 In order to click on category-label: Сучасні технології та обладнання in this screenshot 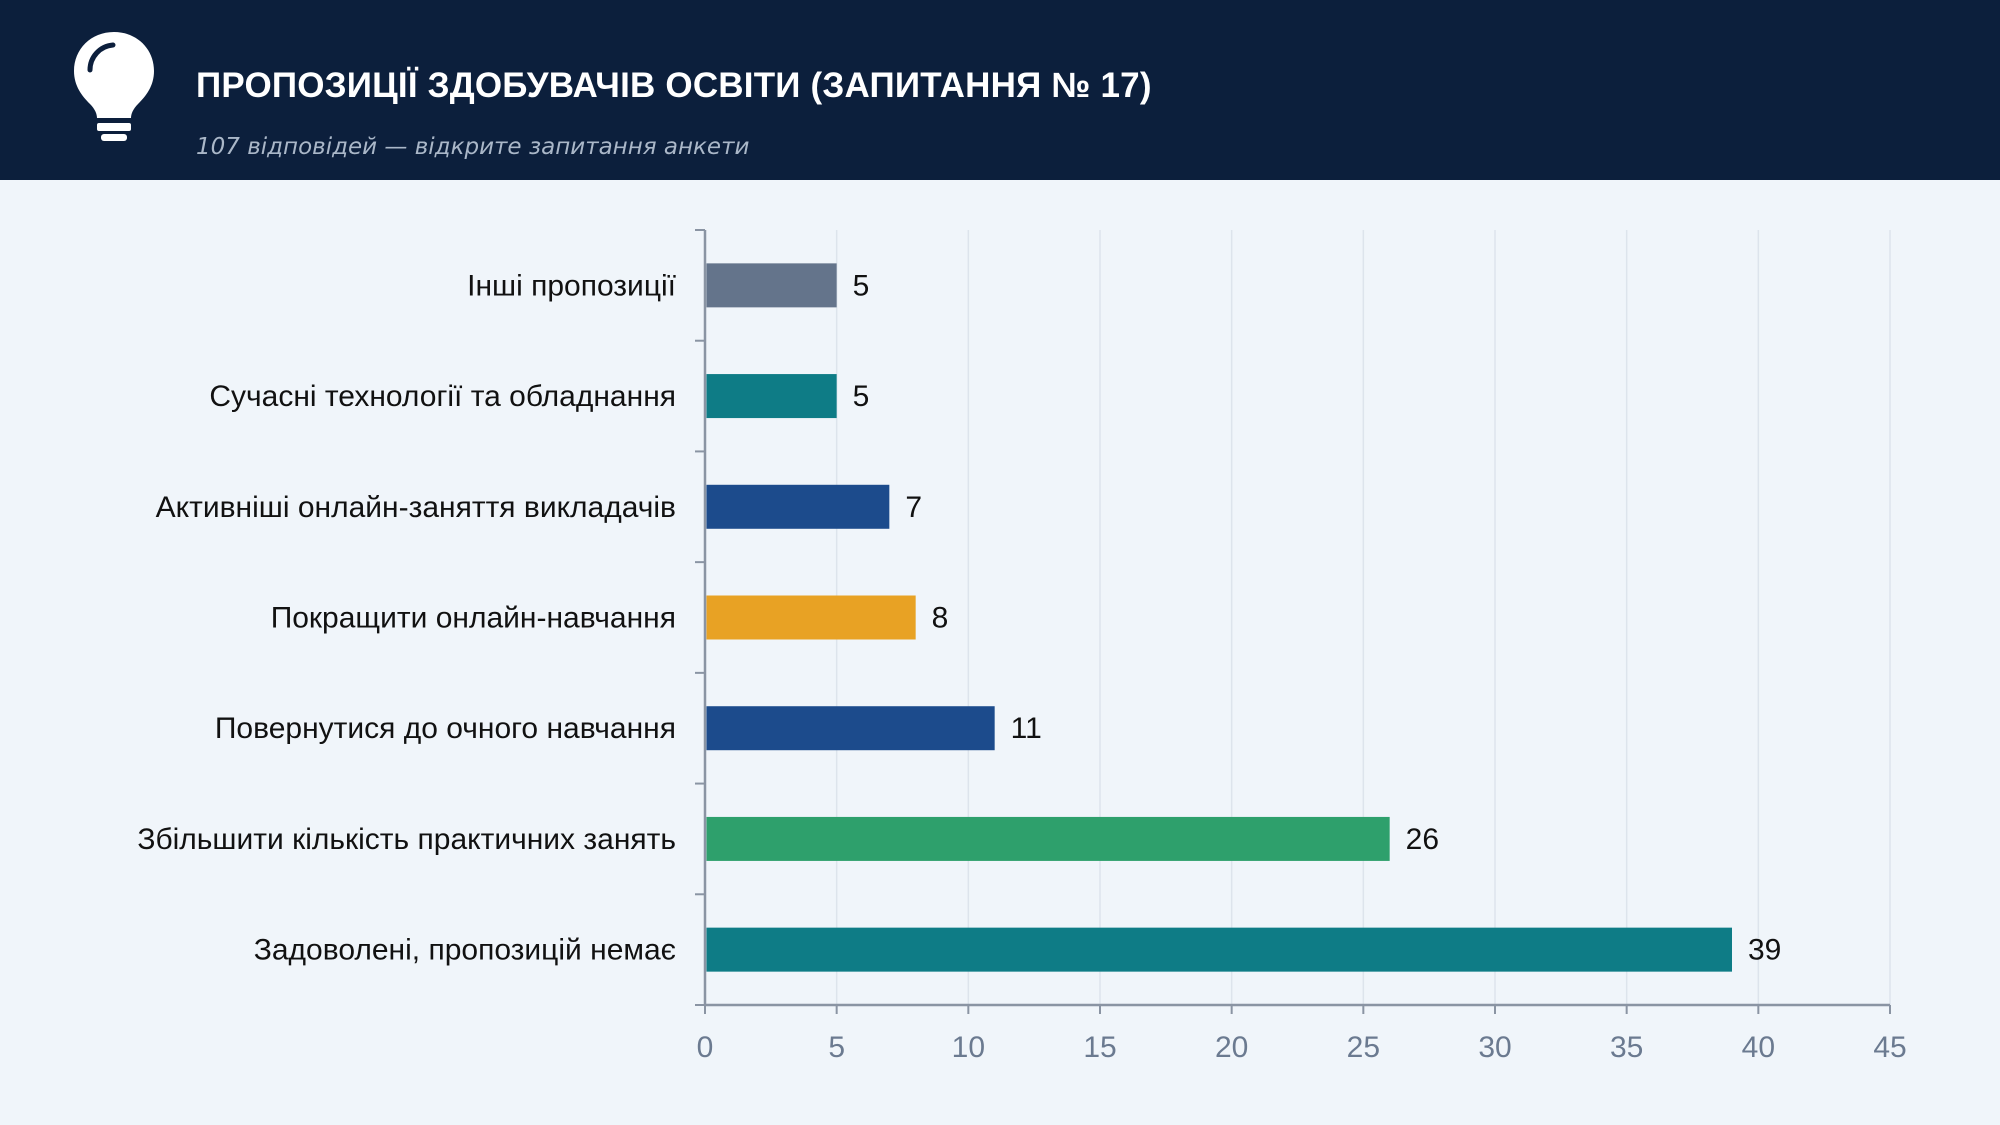, I will do `click(442, 396)`.